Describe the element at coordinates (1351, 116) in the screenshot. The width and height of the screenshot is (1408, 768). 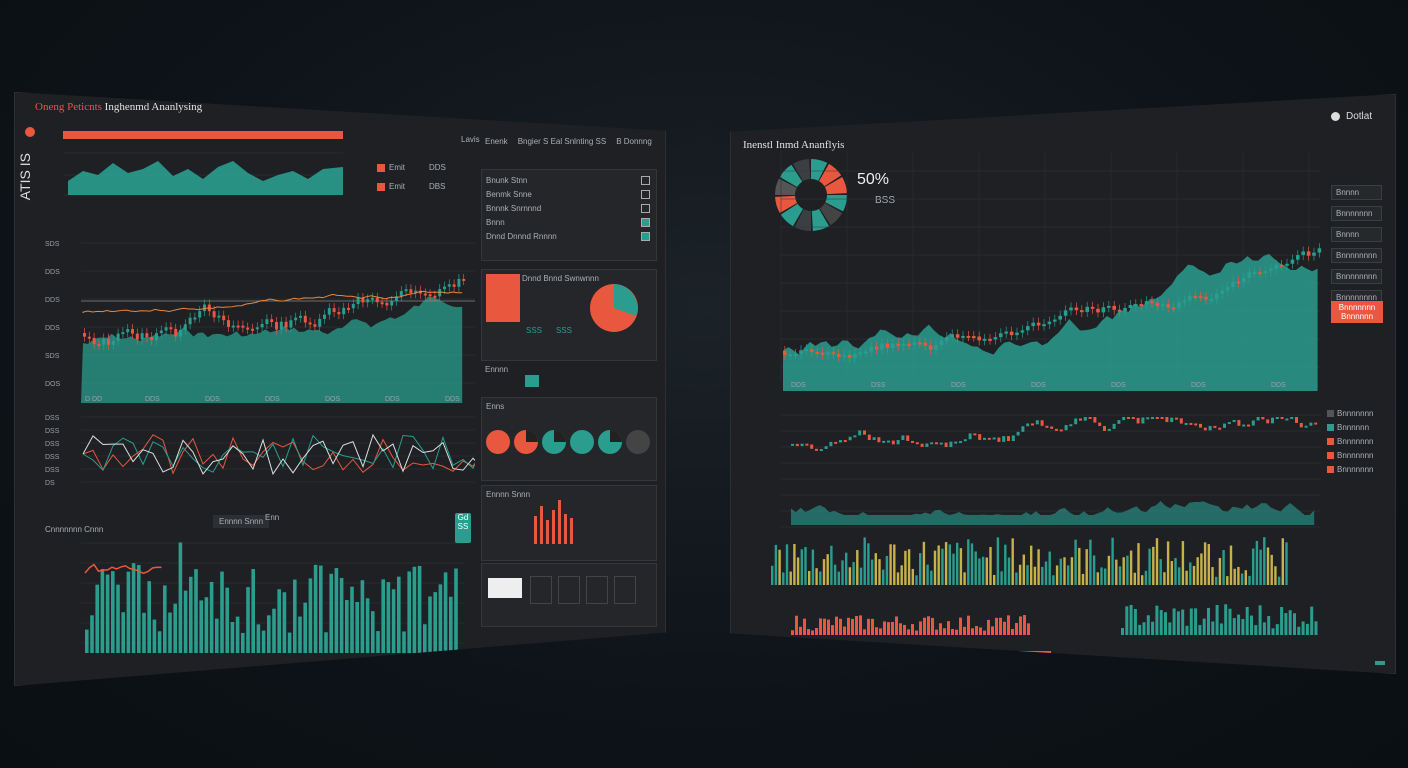
I see `profile-menu: Dotlat` at that location.